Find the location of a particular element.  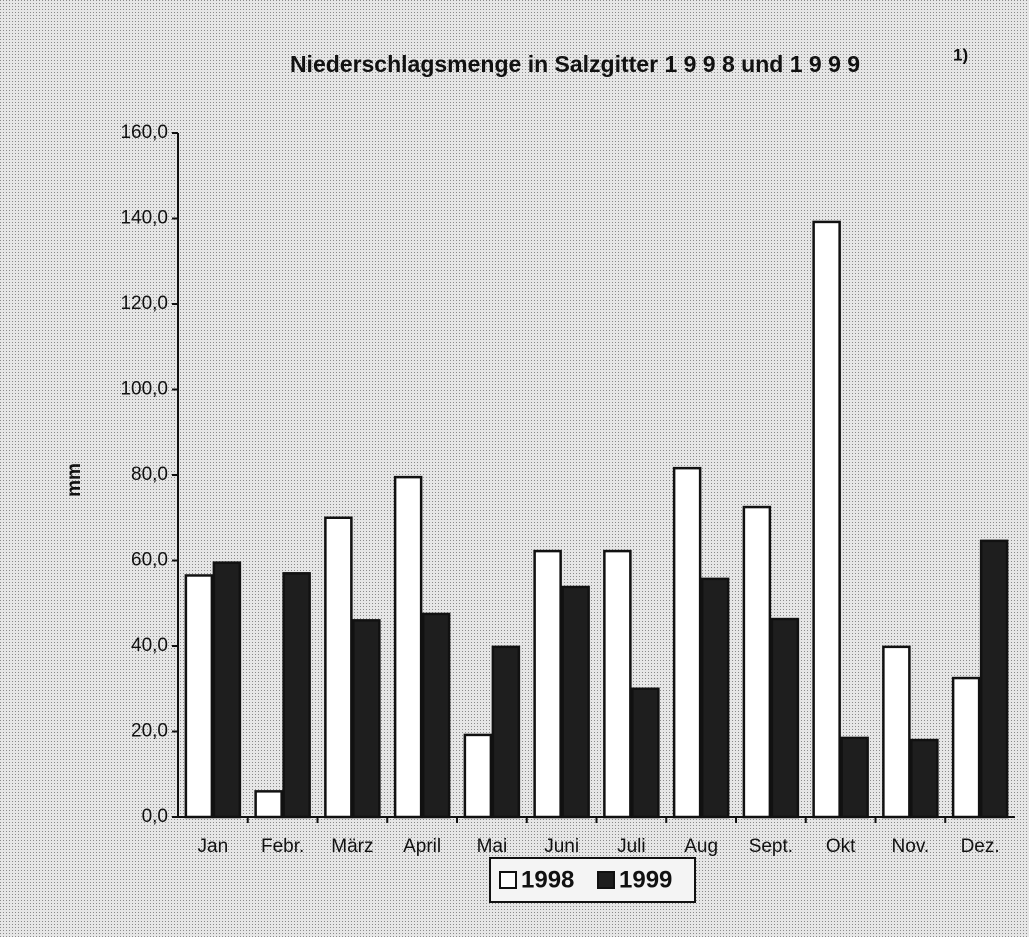

x-tick-label: März is located at coordinates (352, 846).